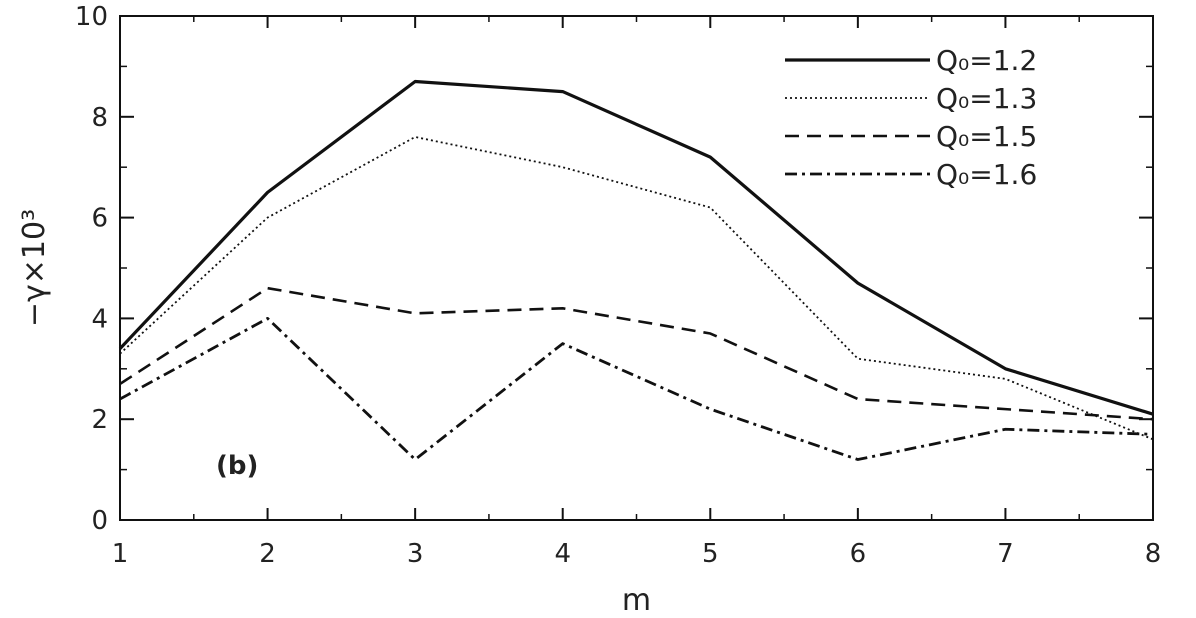 This screenshot has width=1196, height=618. Describe the element at coordinates (237, 466) in the screenshot. I see `panel-label: (b)` at that location.